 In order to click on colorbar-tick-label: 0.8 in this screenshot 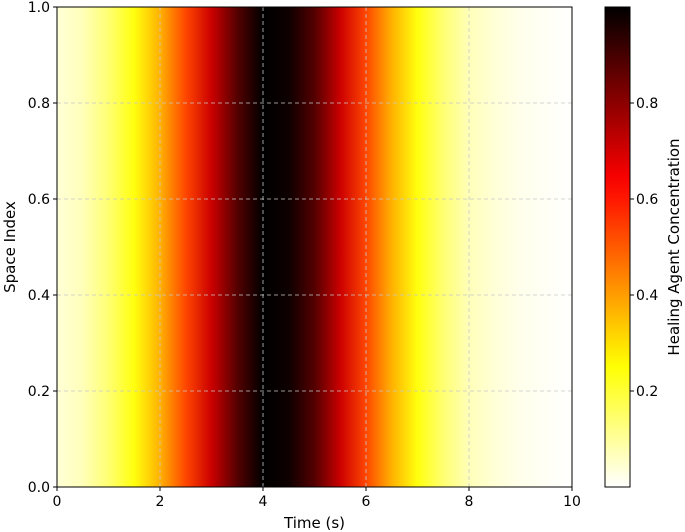, I will do `click(647, 104)`.